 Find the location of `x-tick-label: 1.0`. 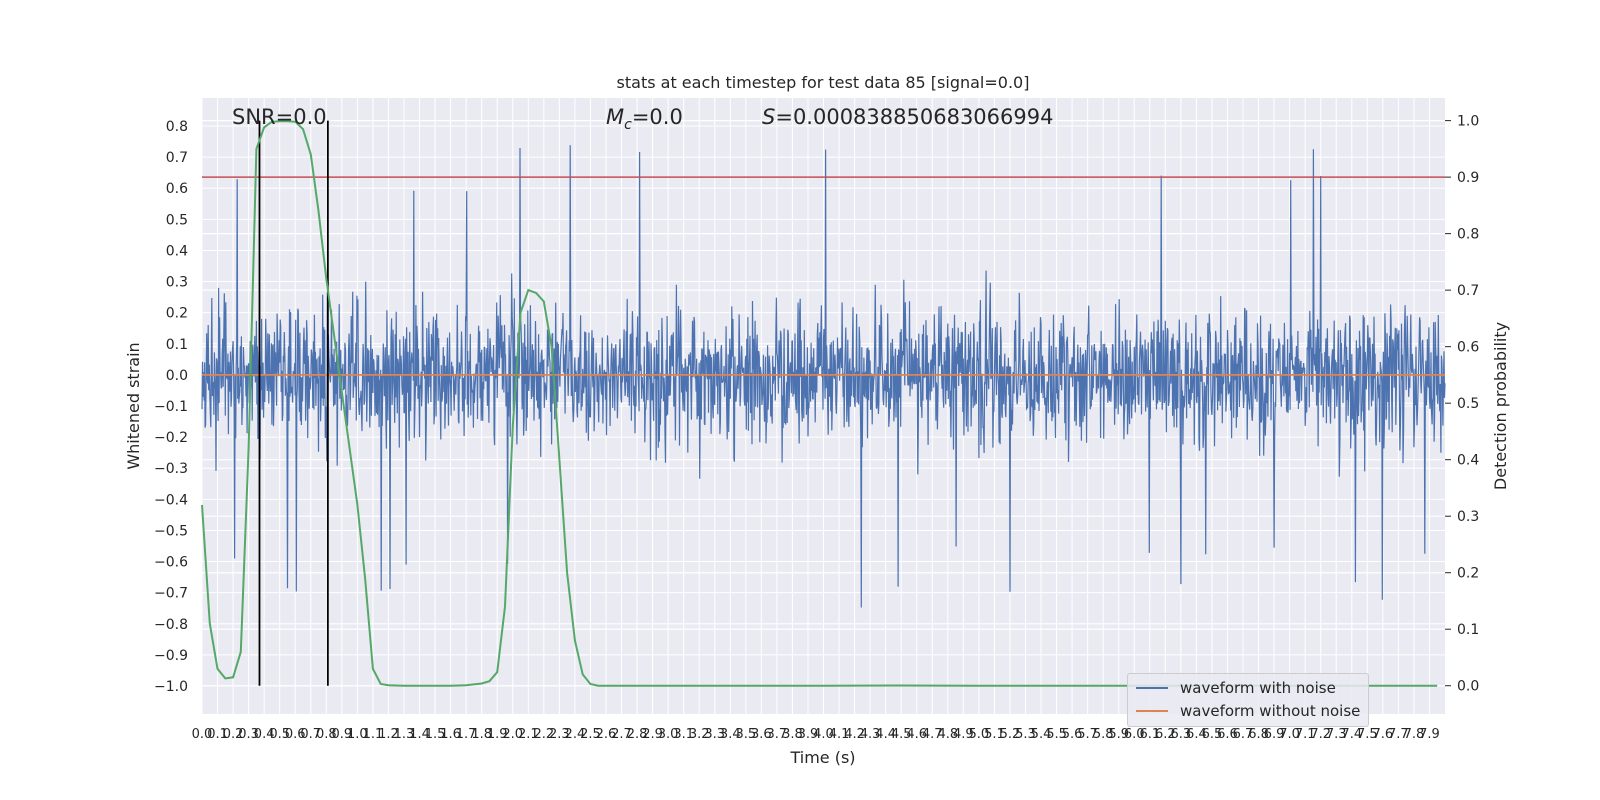

x-tick-label: 1.0 is located at coordinates (357, 734).